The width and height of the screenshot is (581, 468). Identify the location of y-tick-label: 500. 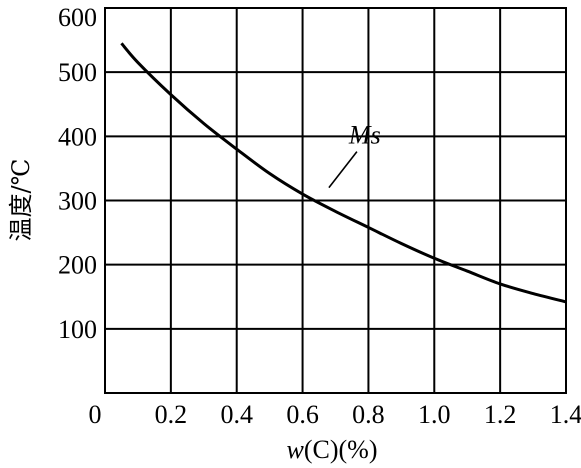
(77, 72).